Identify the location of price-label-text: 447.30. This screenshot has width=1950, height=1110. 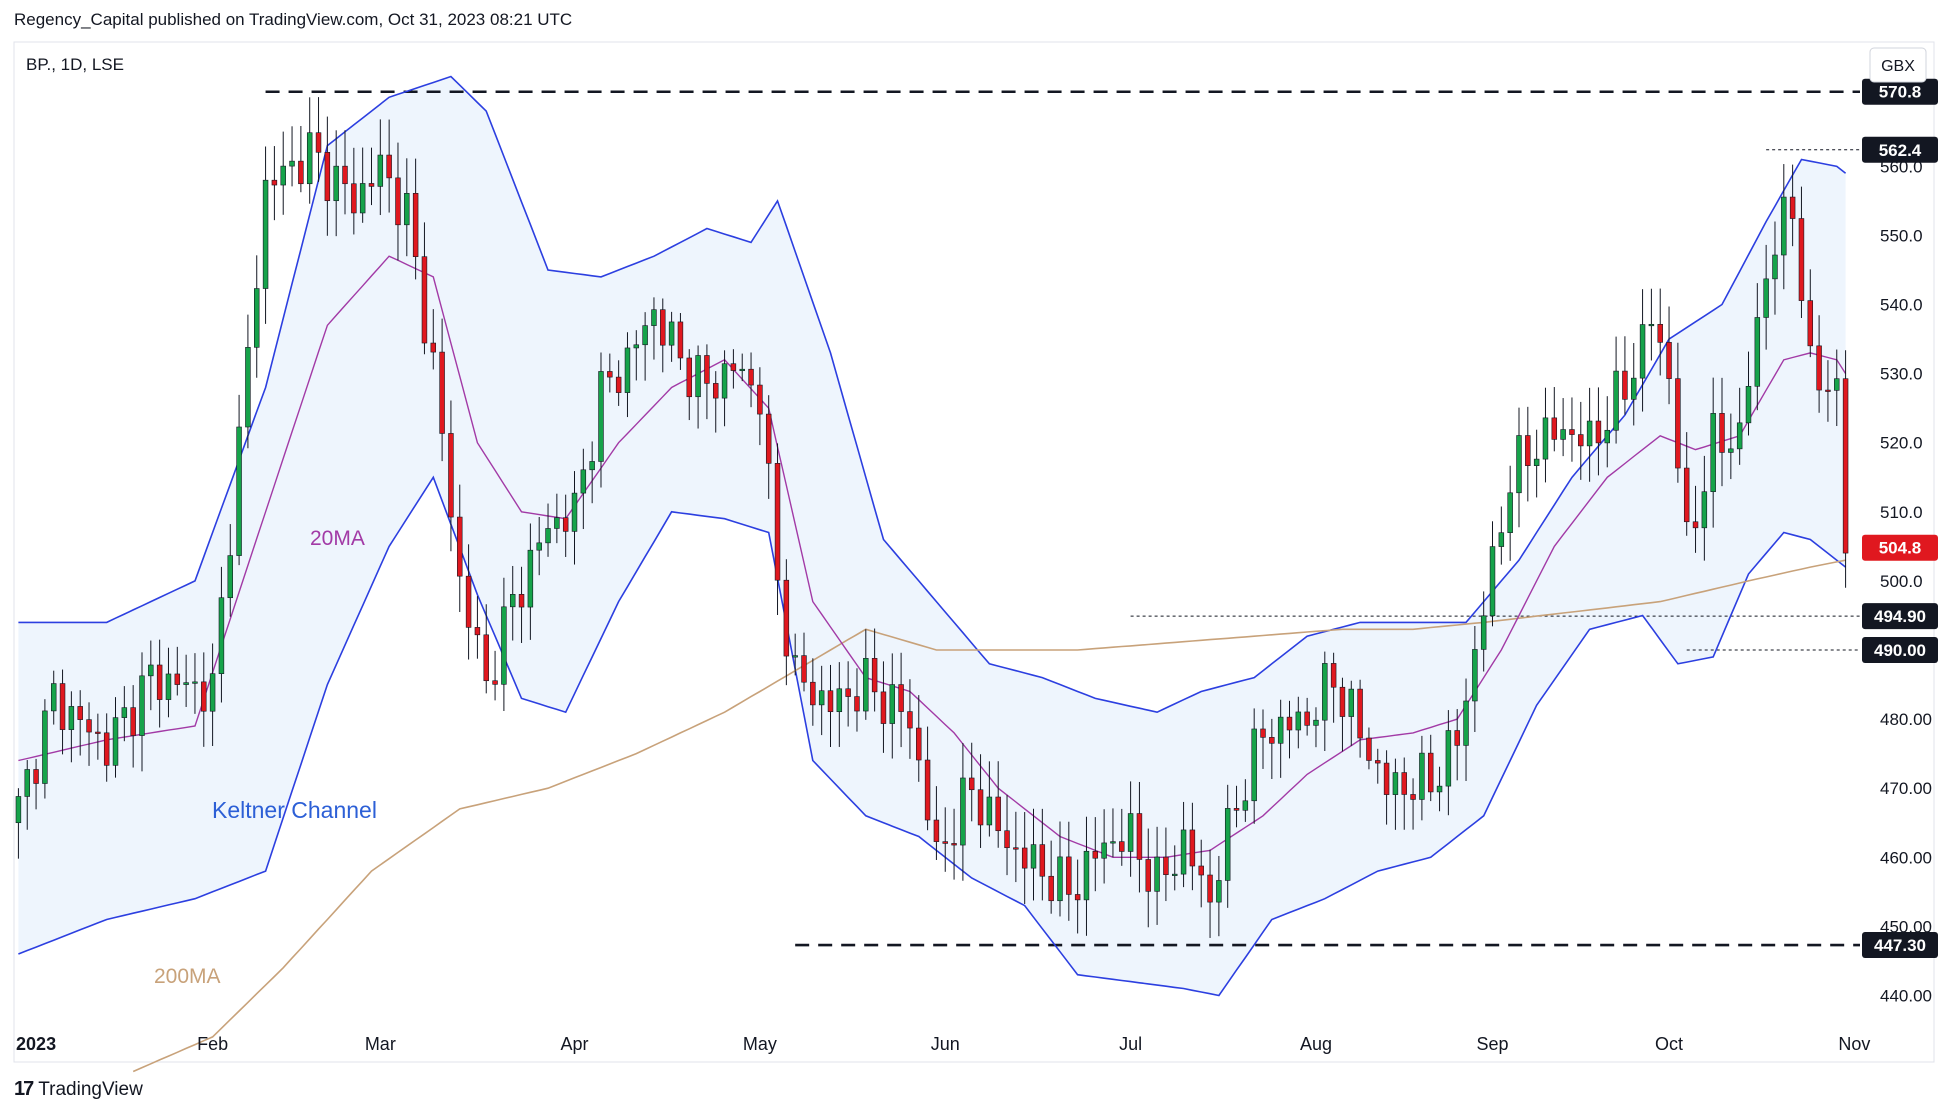
(1900, 945).